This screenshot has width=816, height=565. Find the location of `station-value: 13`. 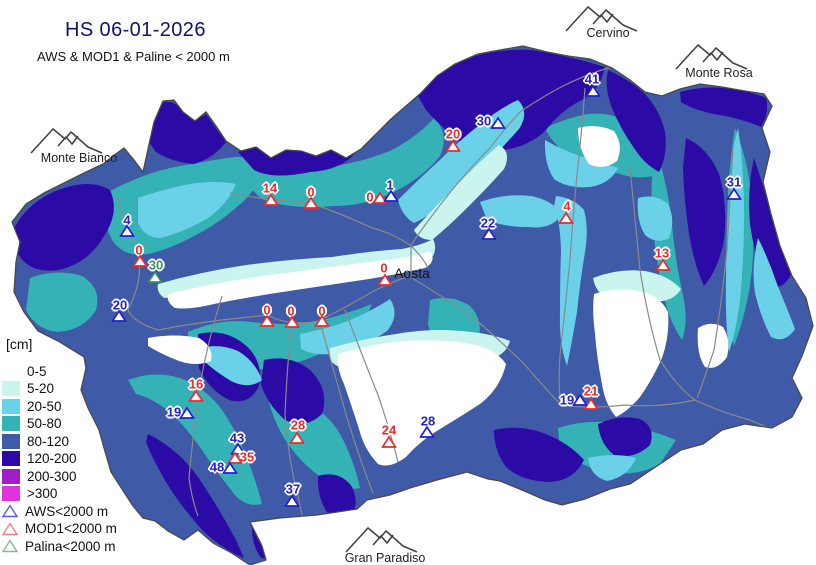

station-value: 13 is located at coordinates (662, 253).